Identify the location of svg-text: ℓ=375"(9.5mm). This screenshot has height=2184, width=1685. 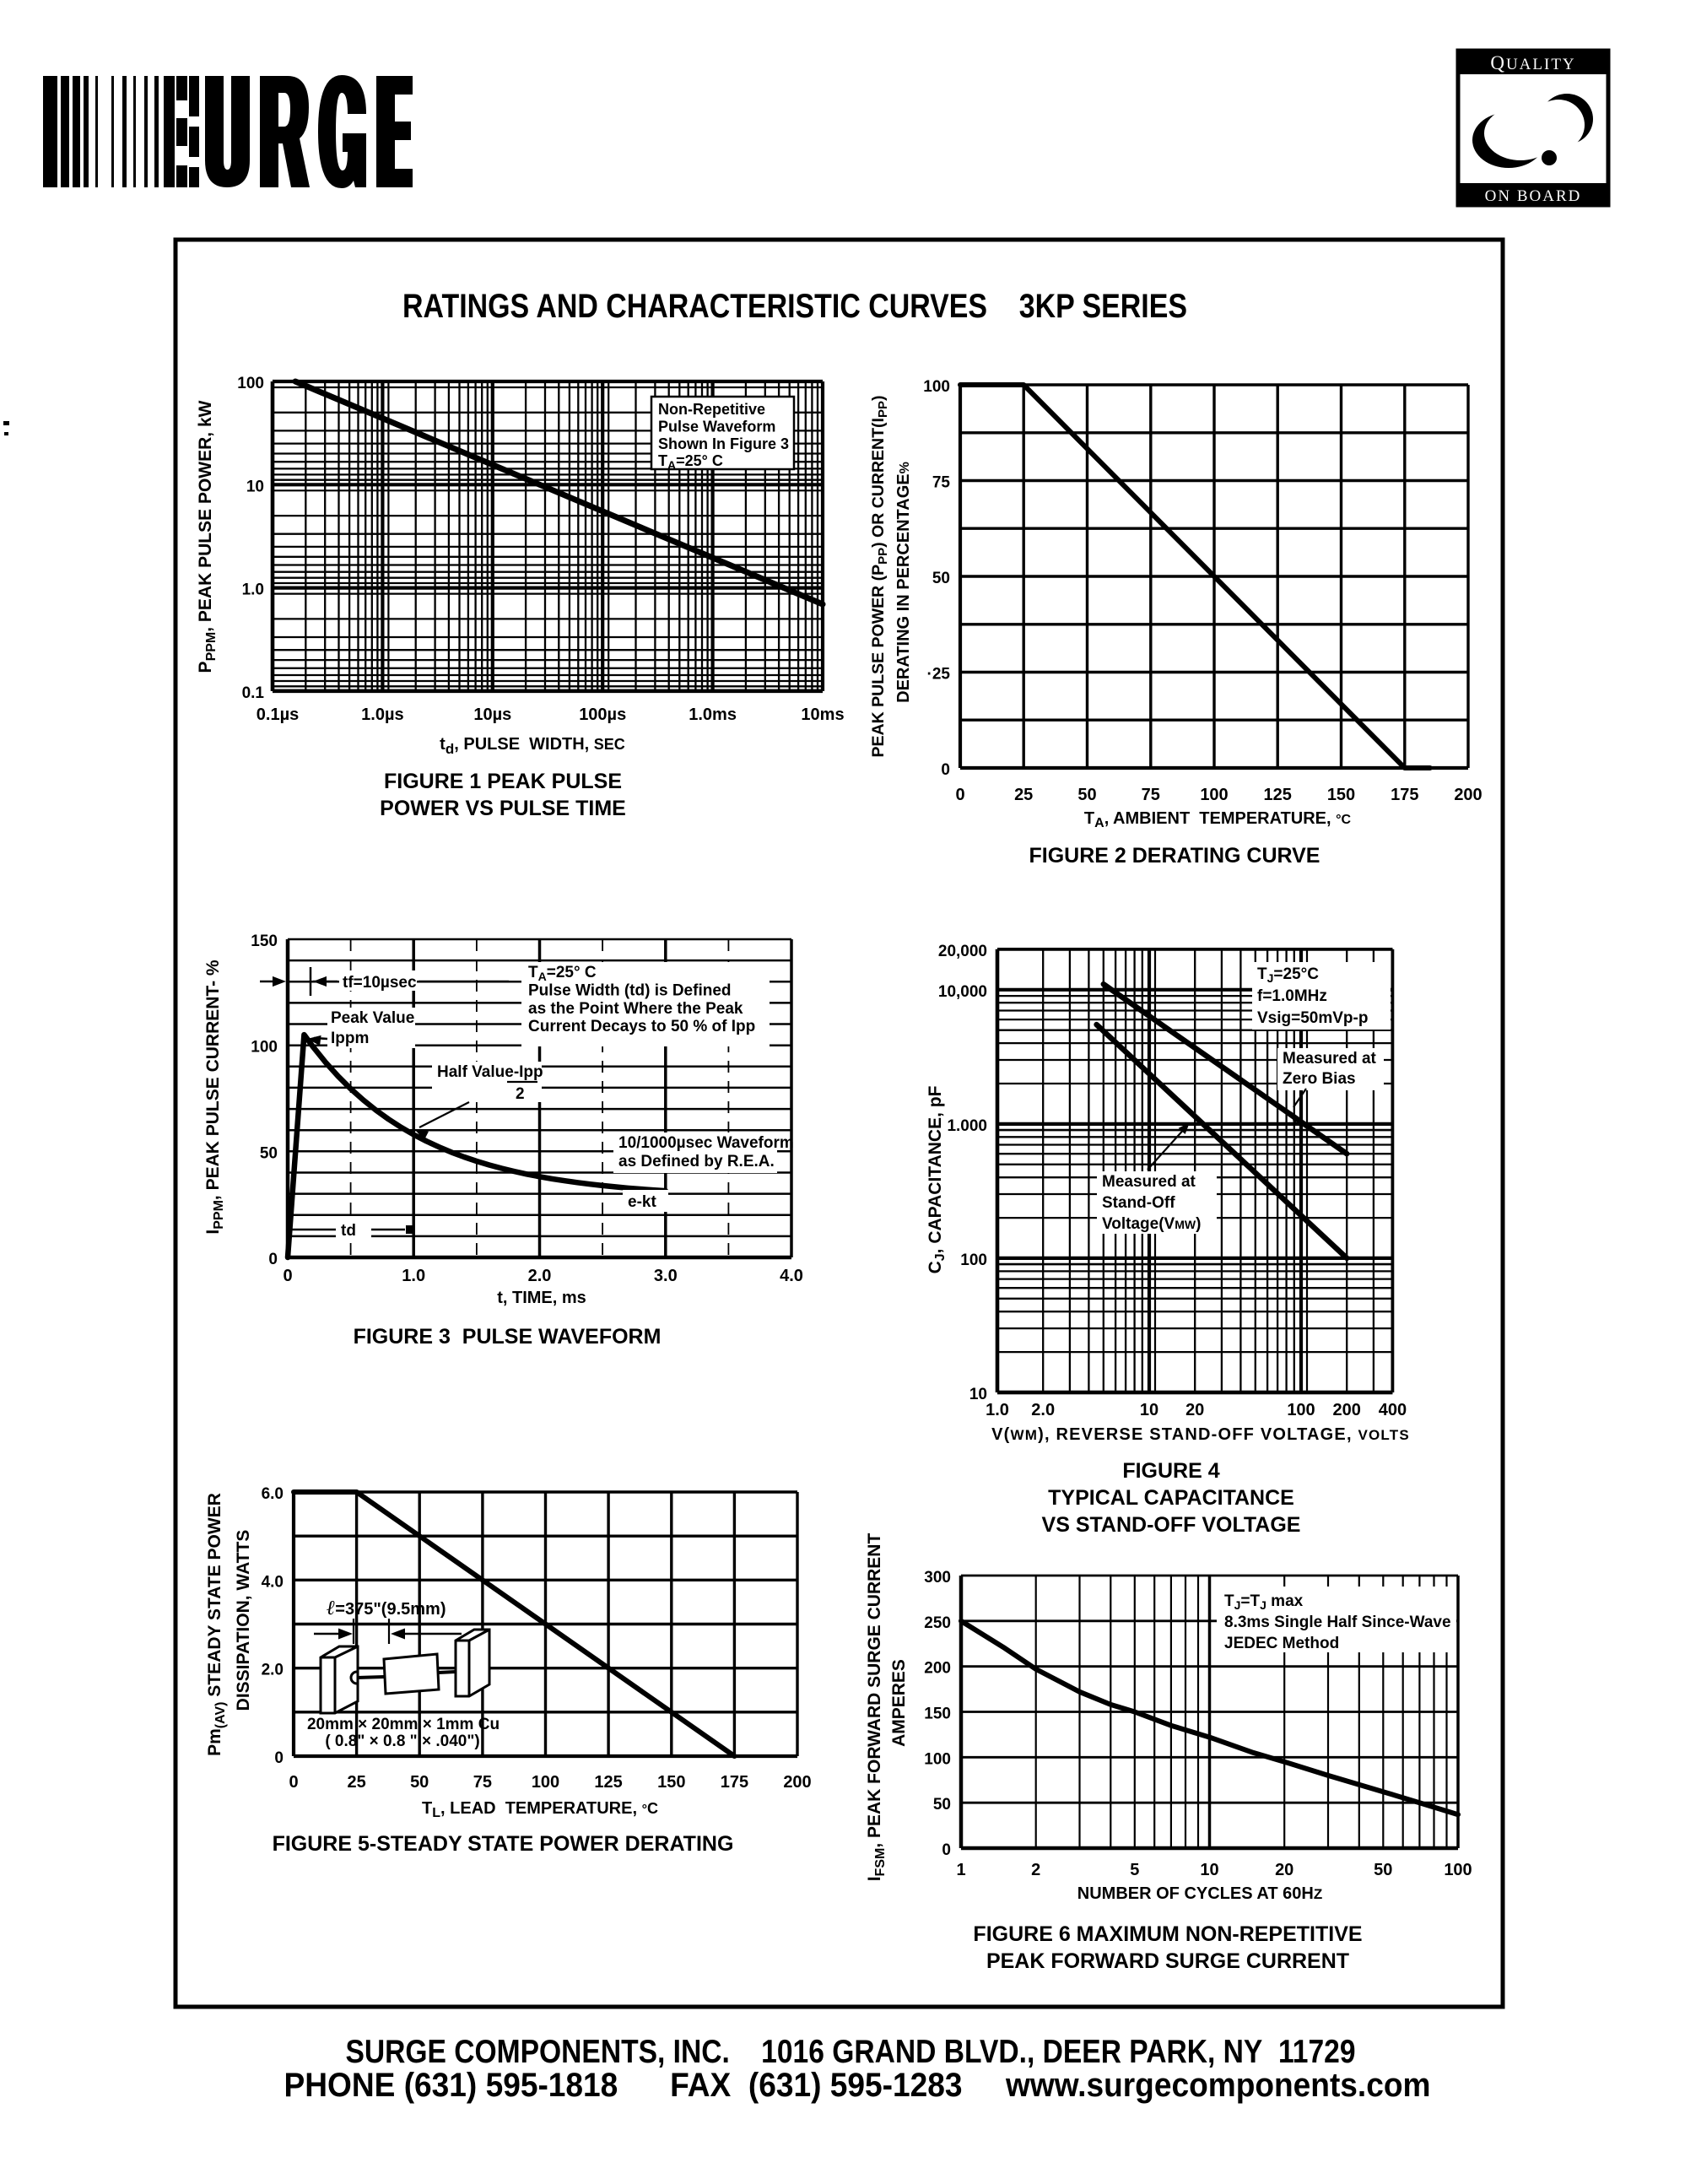
(386, 1608).